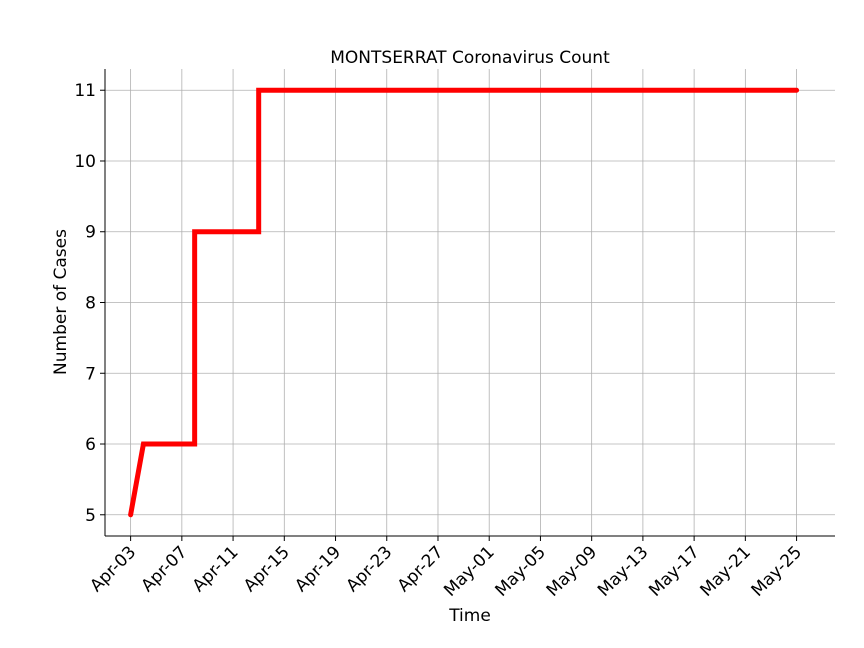 This screenshot has height=648, width=864. Describe the element at coordinates (369, 569) in the screenshot. I see `x-tick-label: Apr-23` at that location.